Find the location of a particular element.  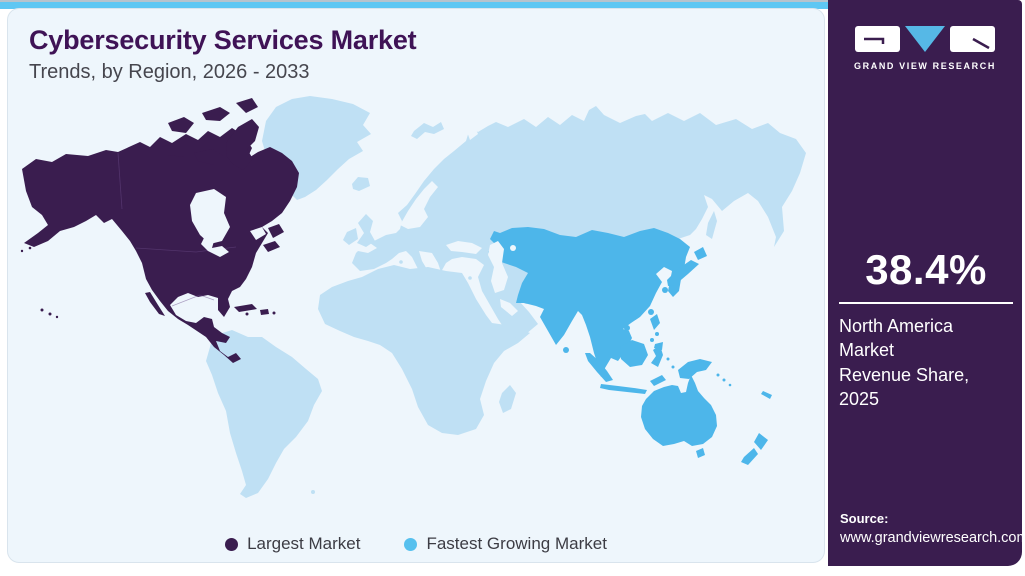

legend-label-fastest: Fastest Growing Market is located at coordinates (516, 543).